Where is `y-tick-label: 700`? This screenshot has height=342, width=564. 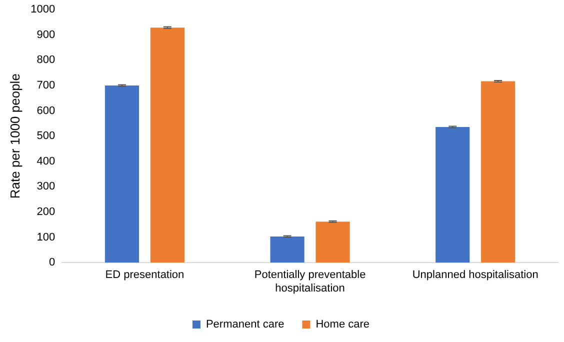
y-tick-label: 700 is located at coordinates (46, 86).